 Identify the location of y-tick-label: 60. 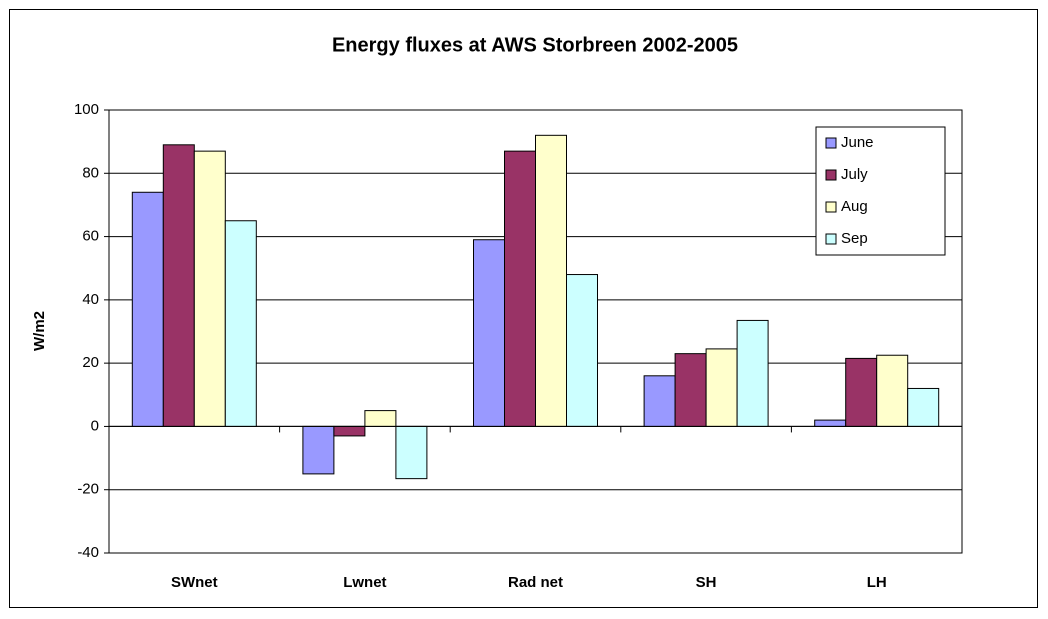
(90, 236).